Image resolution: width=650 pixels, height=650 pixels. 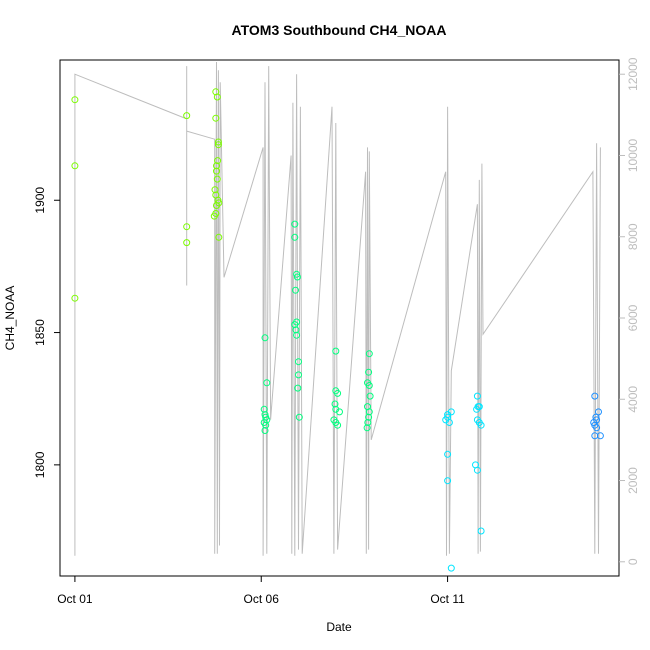 What do you see at coordinates (40, 464) in the screenshot?
I see `y-tick-label: 1800` at bounding box center [40, 464].